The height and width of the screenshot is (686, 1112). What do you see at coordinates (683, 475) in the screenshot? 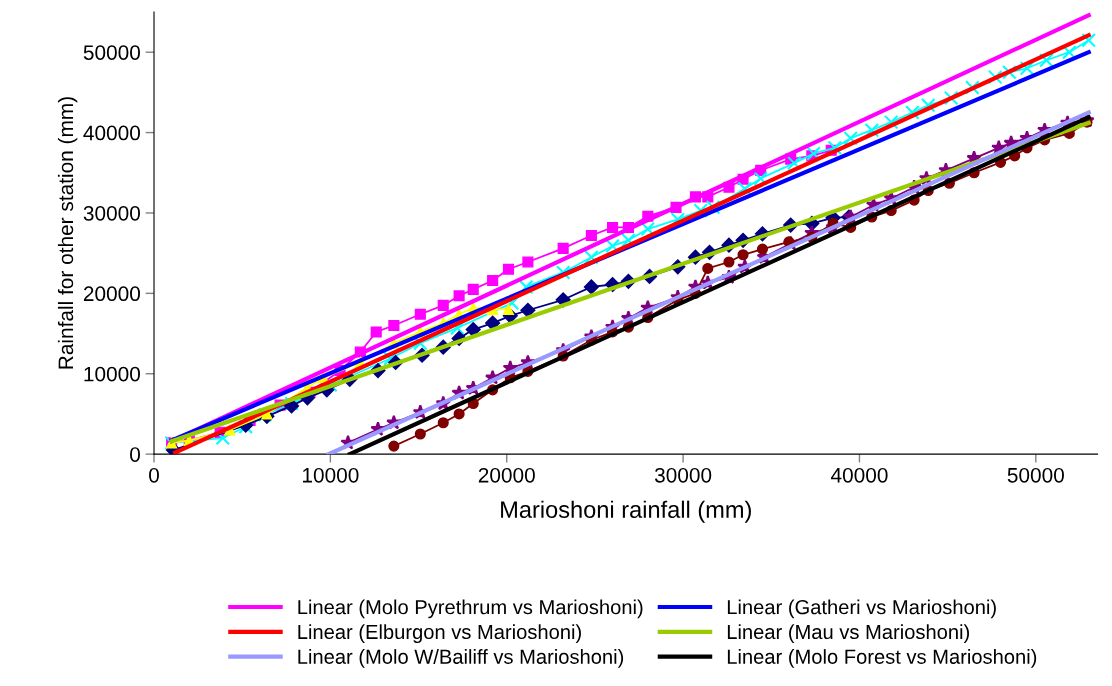
I see `x-tick-label: 30000` at bounding box center [683, 475].